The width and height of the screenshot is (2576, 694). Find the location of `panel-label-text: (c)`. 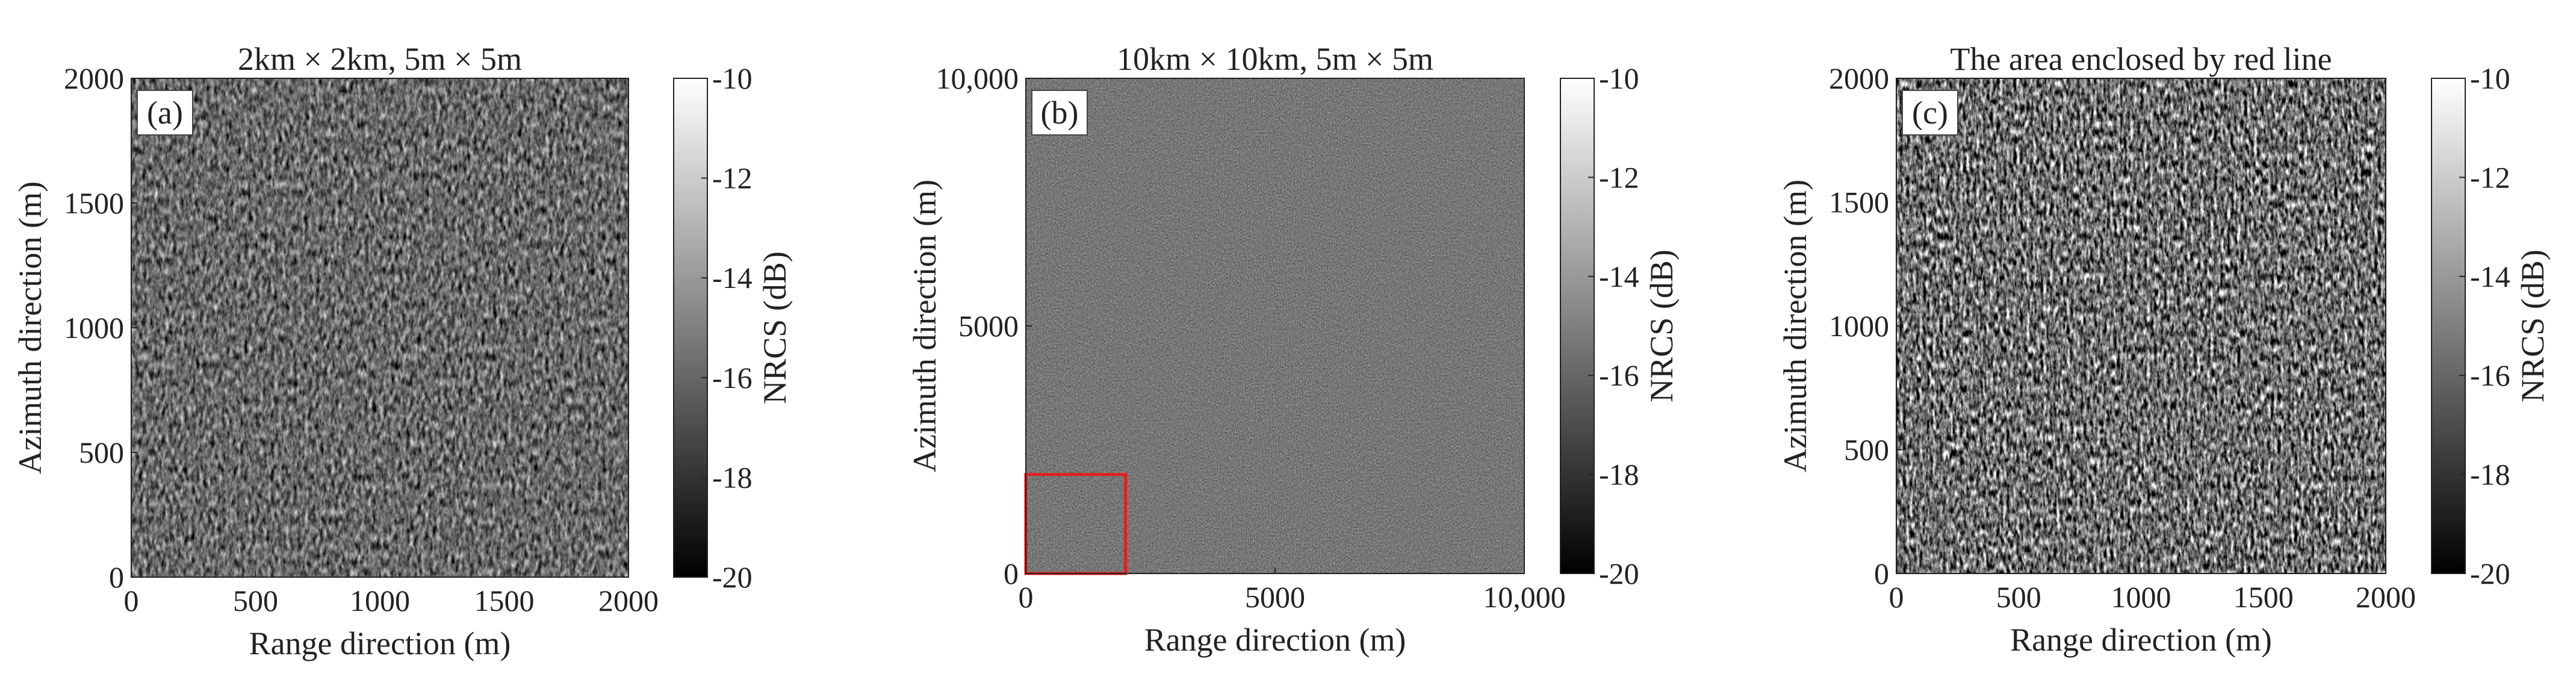

panel-label-text: (c) is located at coordinates (1930, 113).